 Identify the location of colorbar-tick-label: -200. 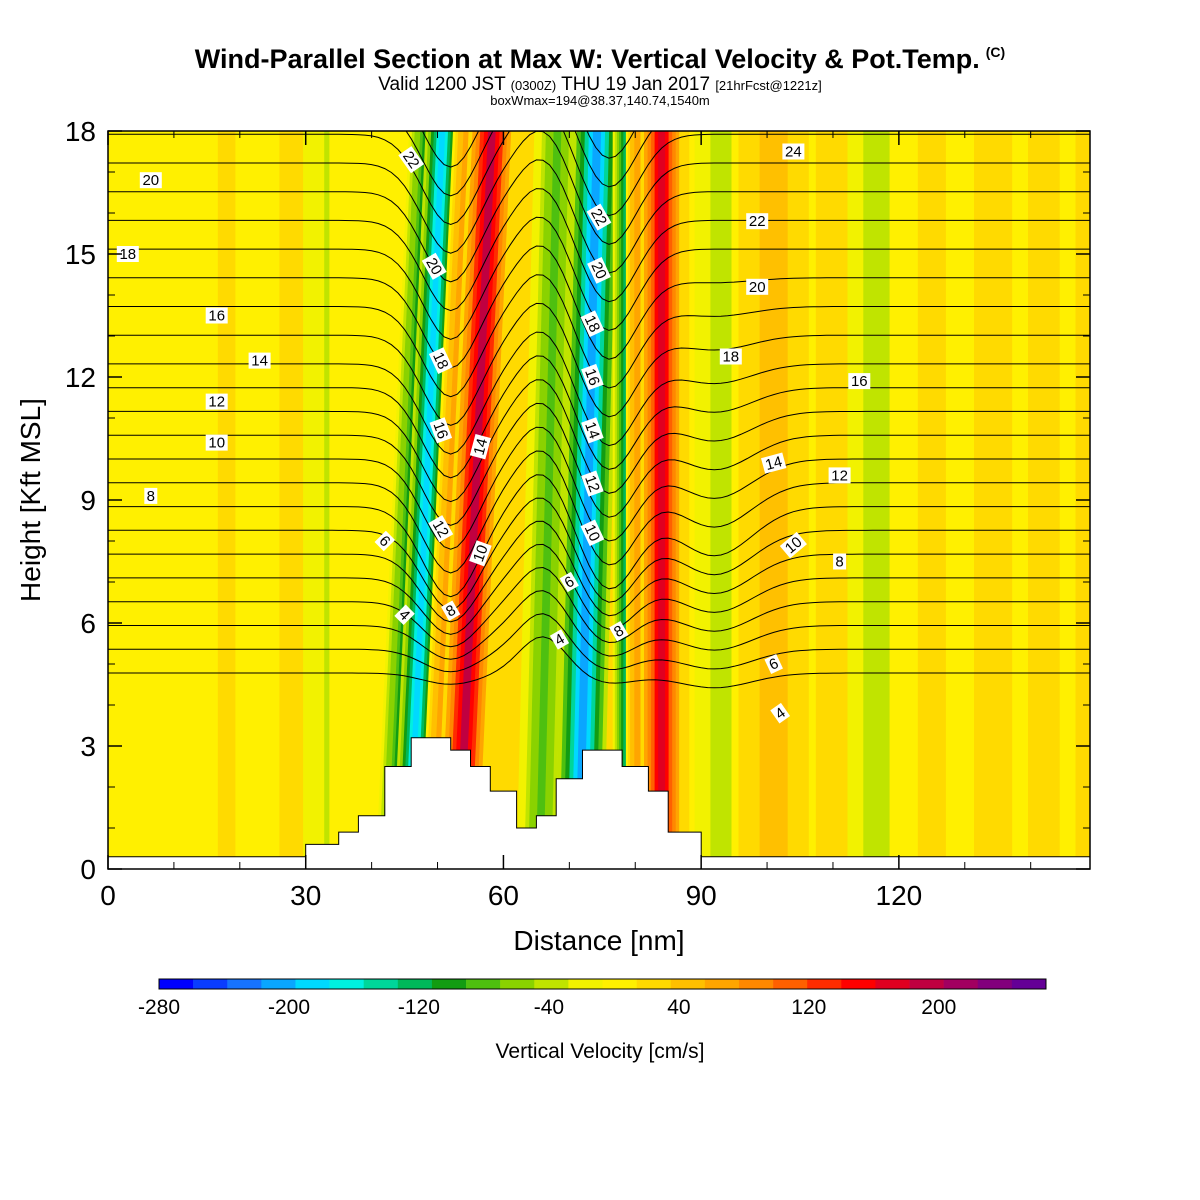
(289, 1007).